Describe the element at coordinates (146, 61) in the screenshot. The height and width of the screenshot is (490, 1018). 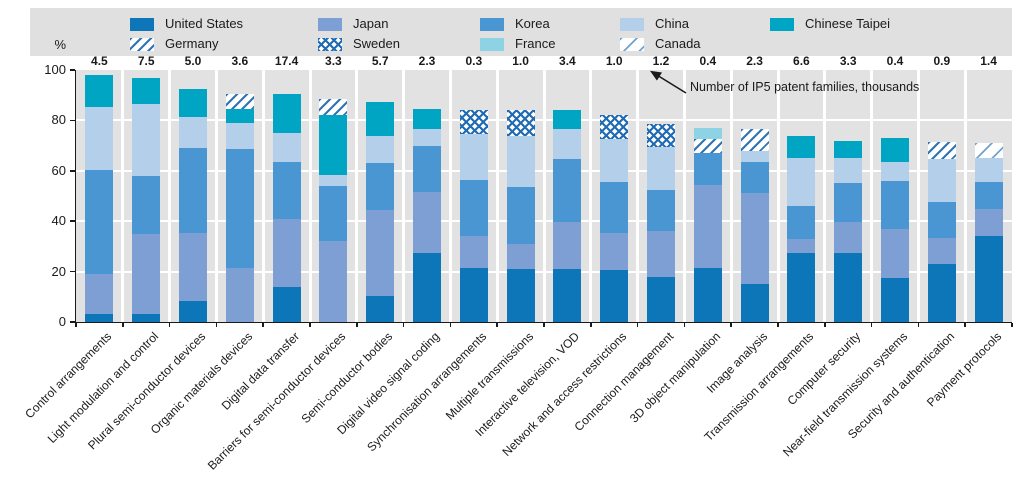
I see `bar-total-label: 7.5` at that location.